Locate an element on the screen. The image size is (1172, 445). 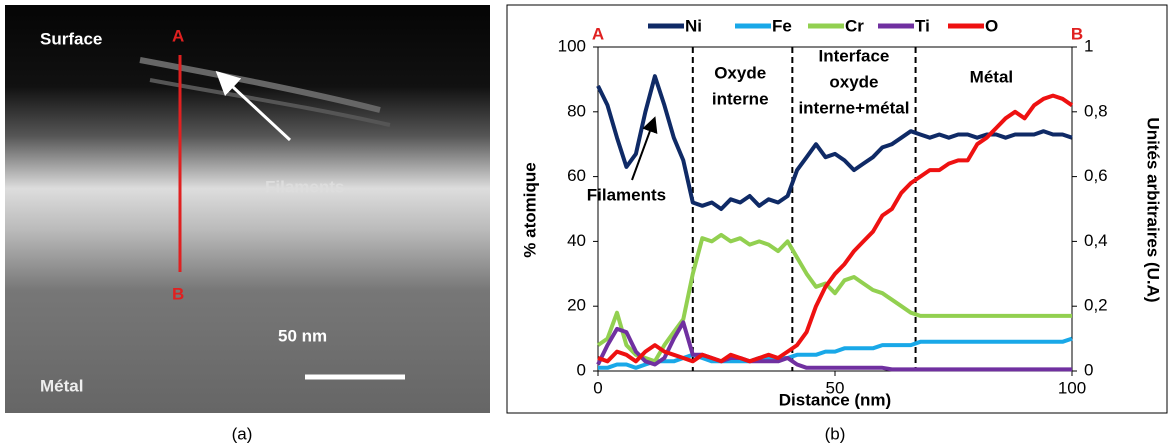
annotation: oxyde is located at coordinates (853, 81).